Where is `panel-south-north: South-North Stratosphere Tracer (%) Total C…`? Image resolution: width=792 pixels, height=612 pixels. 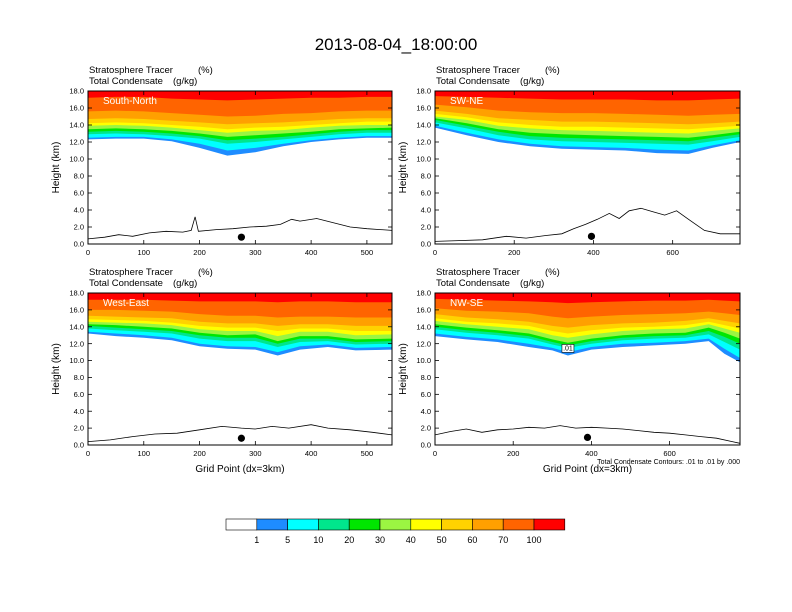
panel-south-north: South-North Stratosphere Tracer (%) Total C… is located at coordinates (222, 161).